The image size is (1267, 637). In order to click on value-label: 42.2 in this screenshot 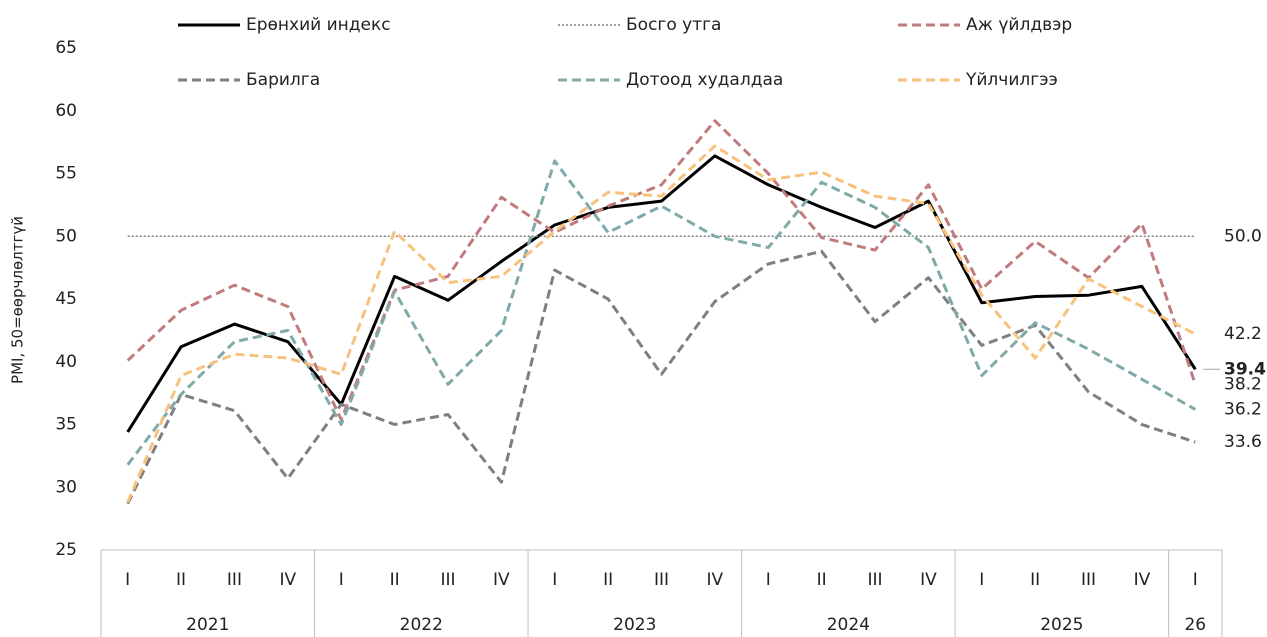, I will do `click(1243, 334)`.